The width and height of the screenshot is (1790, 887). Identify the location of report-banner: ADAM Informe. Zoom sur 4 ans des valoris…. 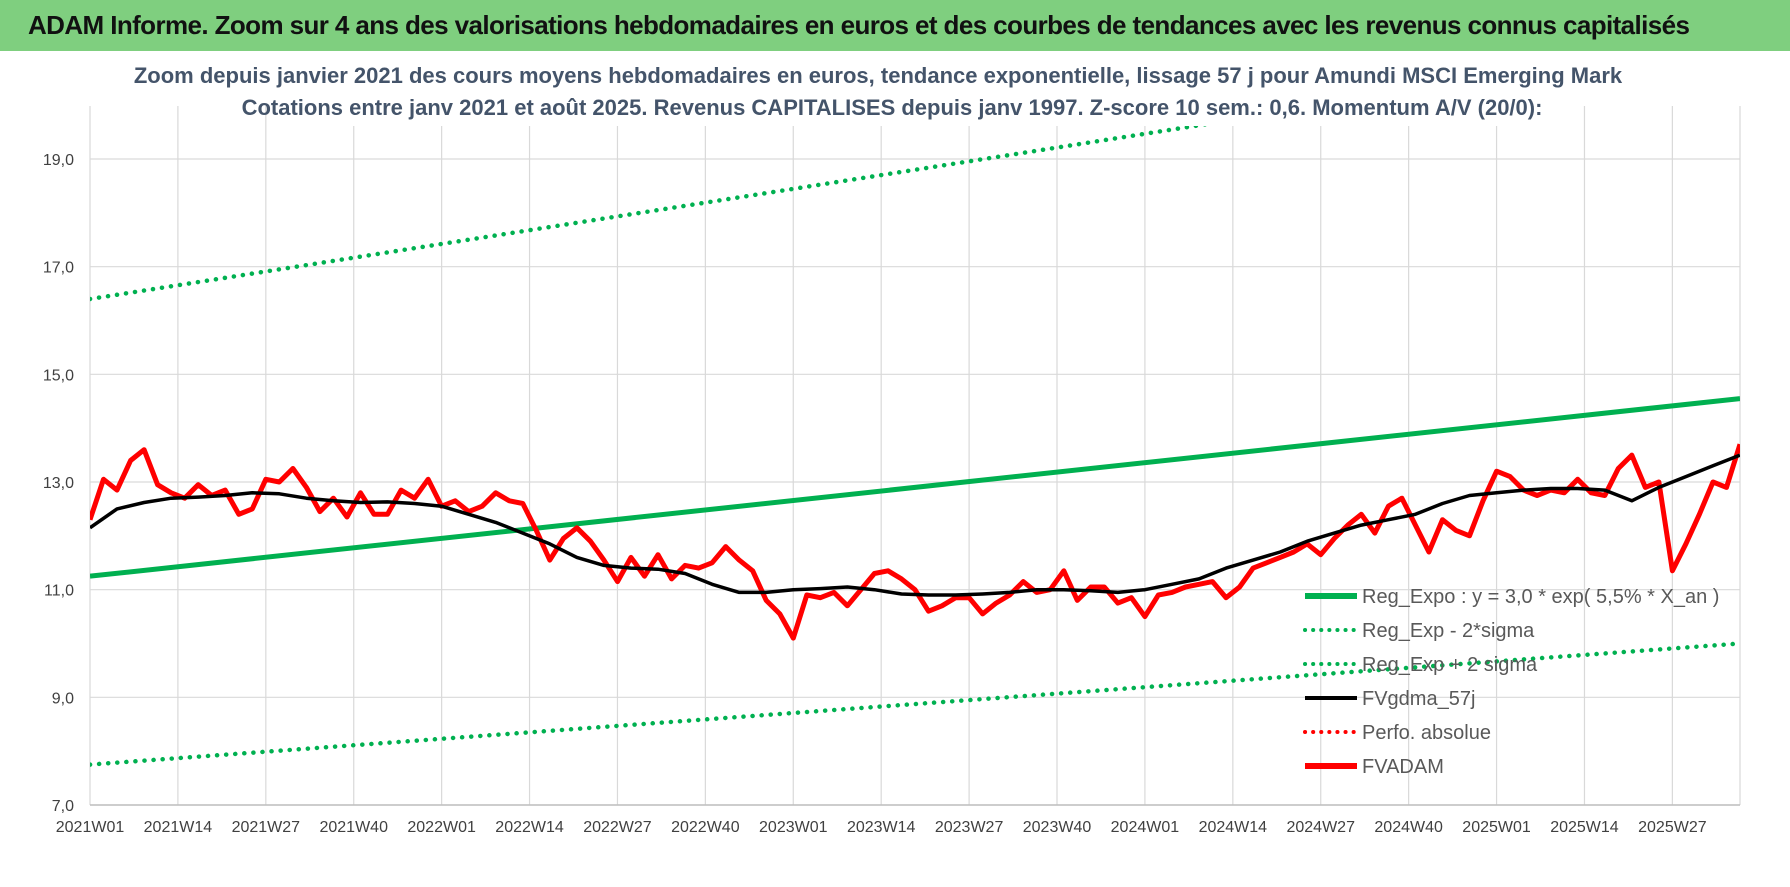
(895, 26).